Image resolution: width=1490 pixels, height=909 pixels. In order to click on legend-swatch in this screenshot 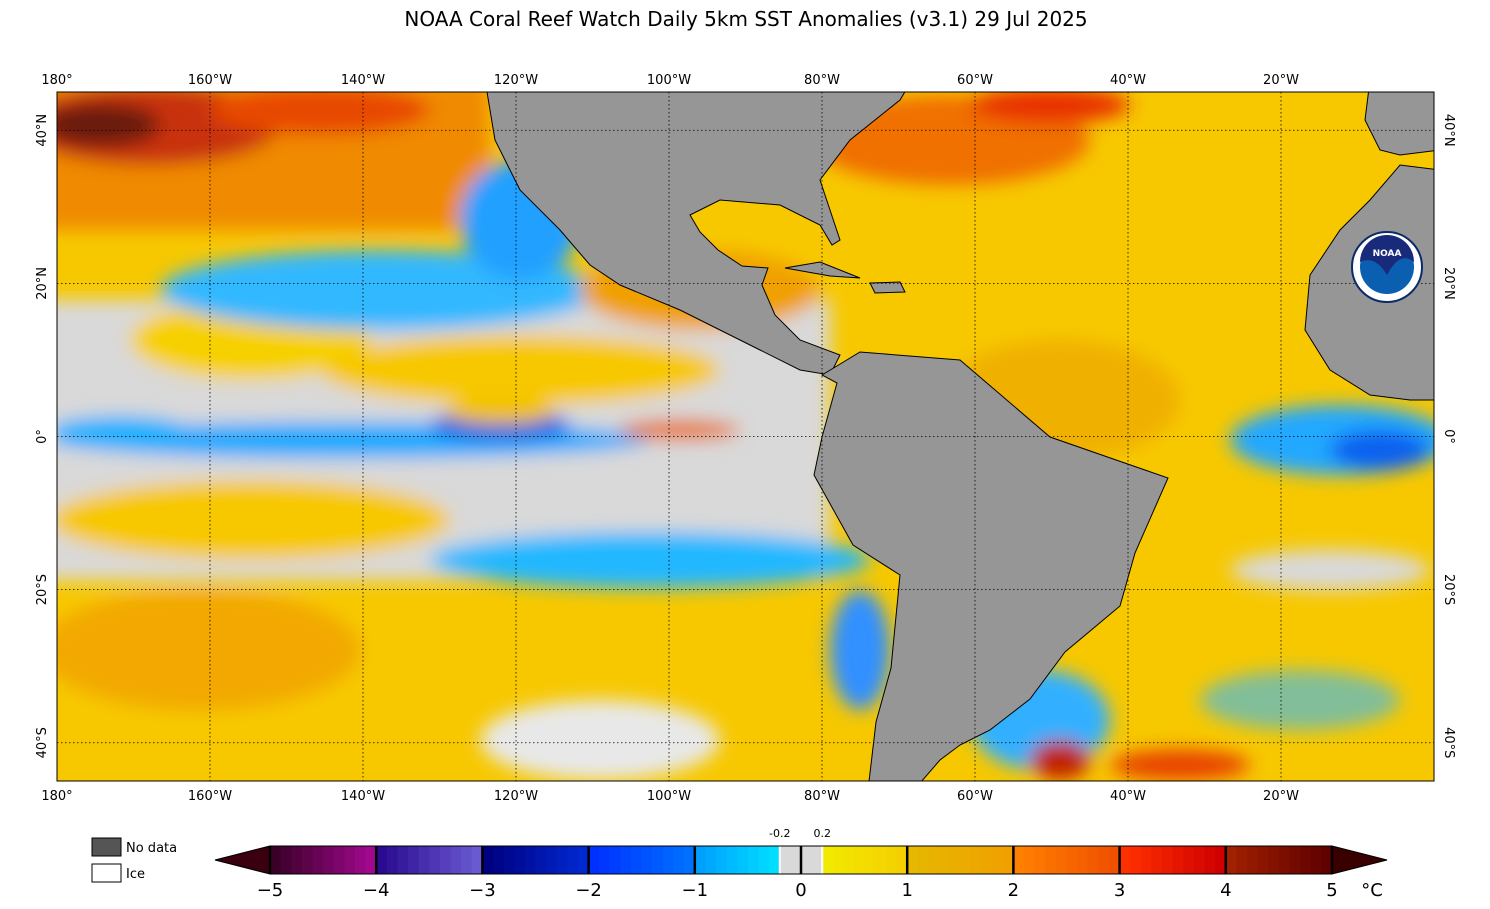, I will do `click(106, 873)`.